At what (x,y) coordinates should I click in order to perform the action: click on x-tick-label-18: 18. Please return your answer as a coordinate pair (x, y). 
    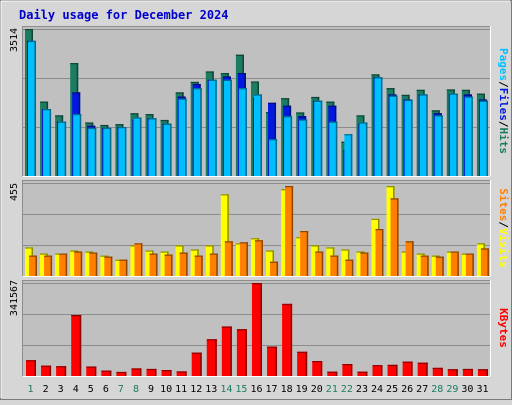
    Looking at the image, I should click on (287, 389).